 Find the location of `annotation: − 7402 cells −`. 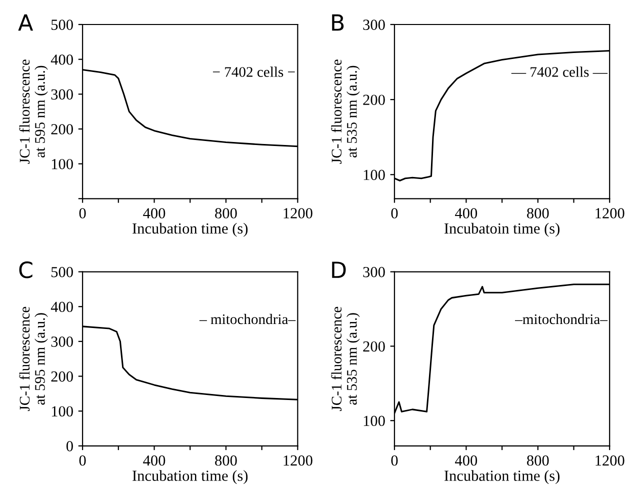

annotation: − 7402 cells − is located at coordinates (253, 71).